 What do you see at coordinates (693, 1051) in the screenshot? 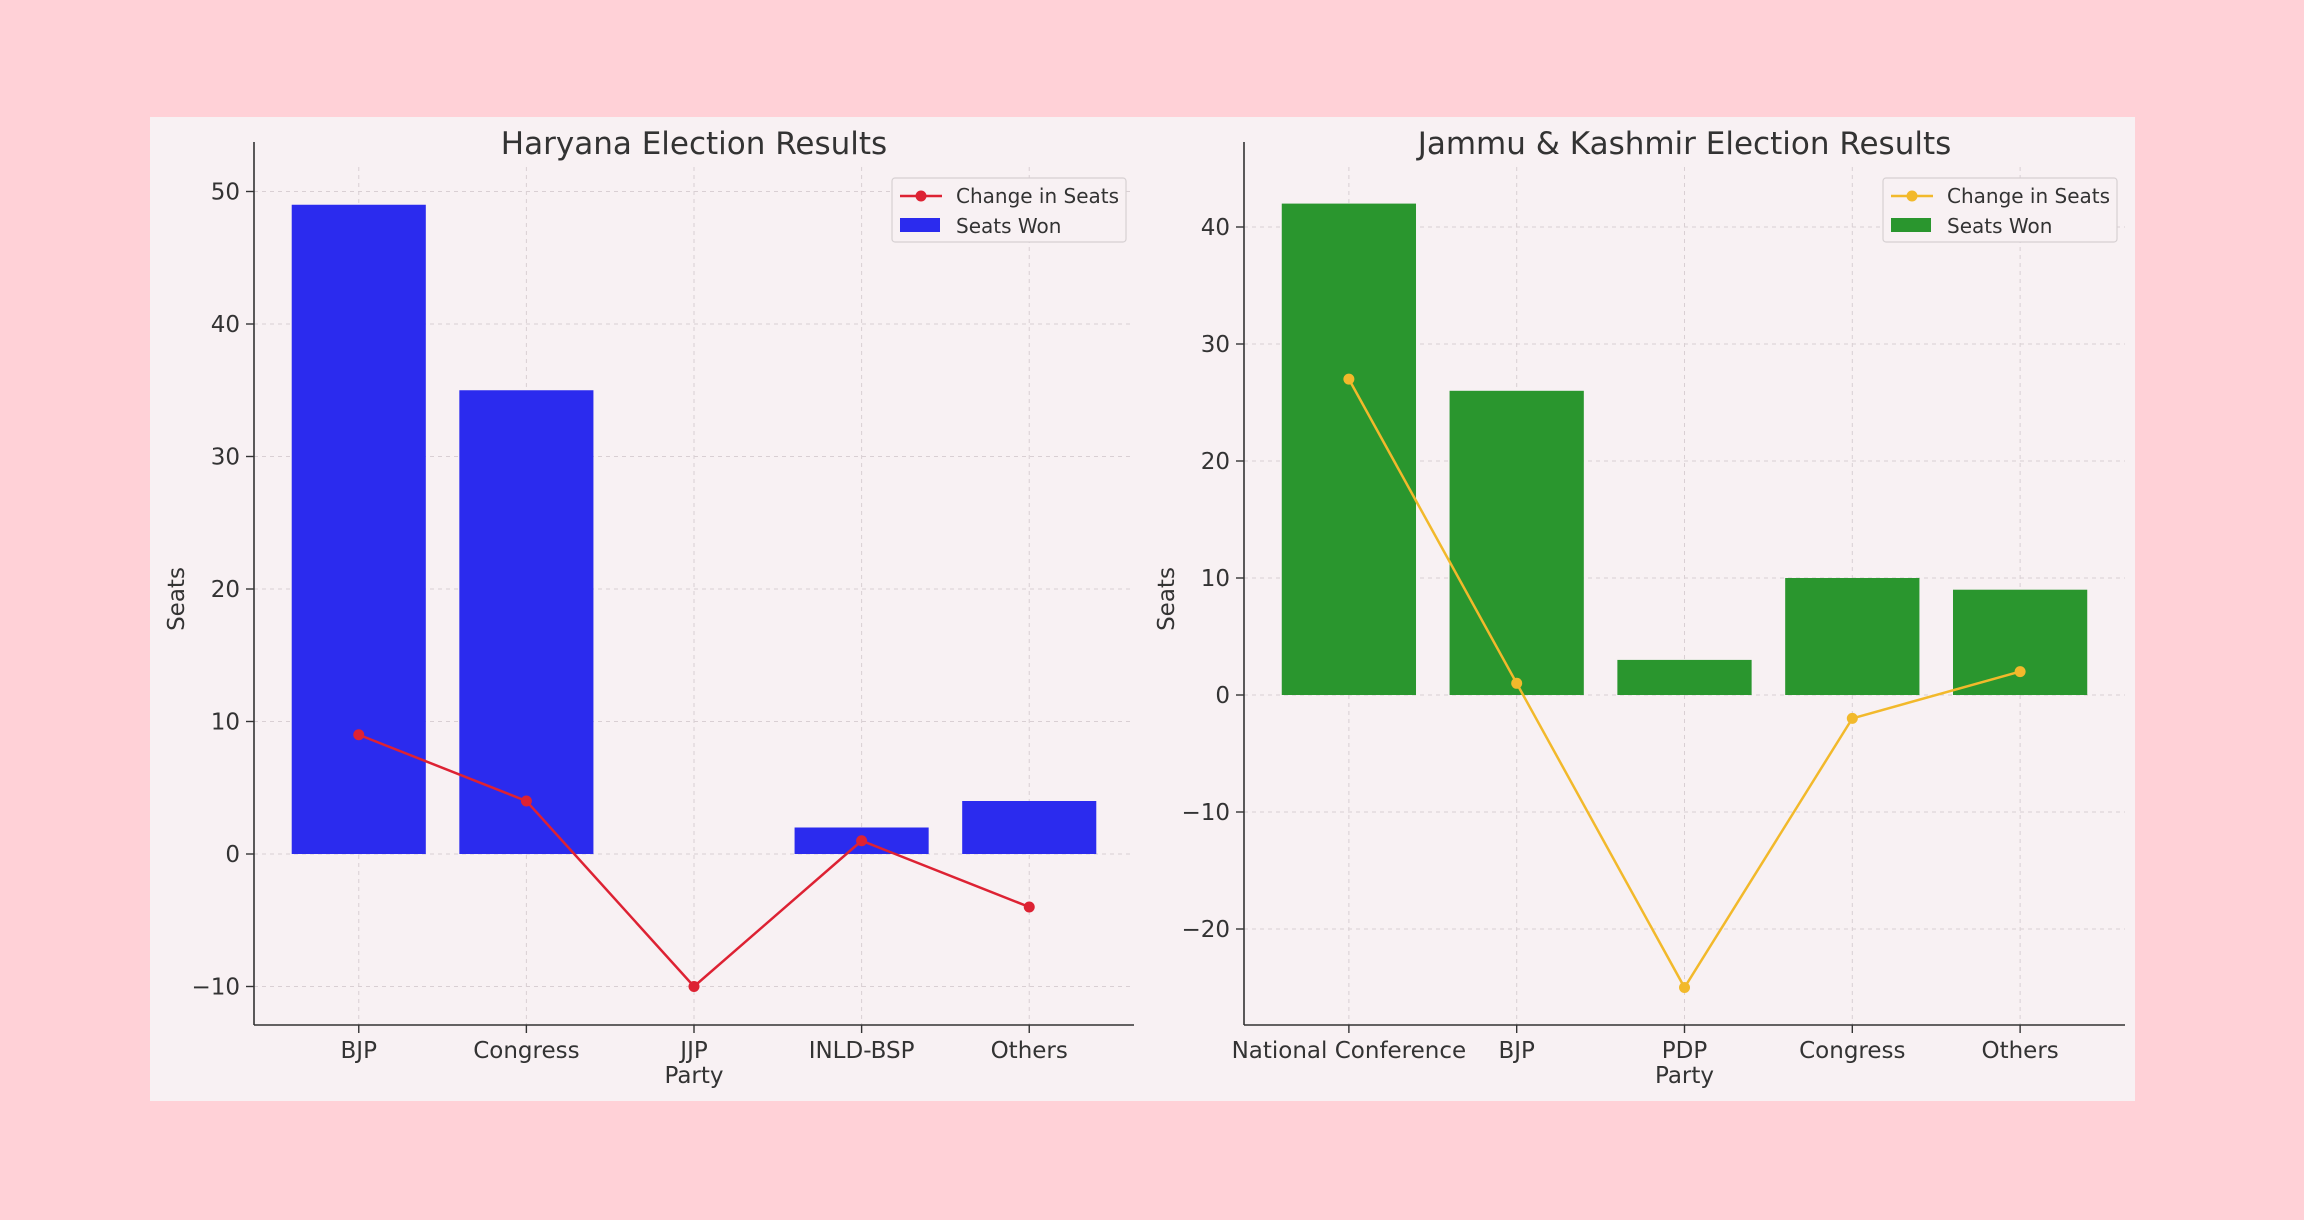
I see `x-tick-label: JJP` at bounding box center [693, 1051].